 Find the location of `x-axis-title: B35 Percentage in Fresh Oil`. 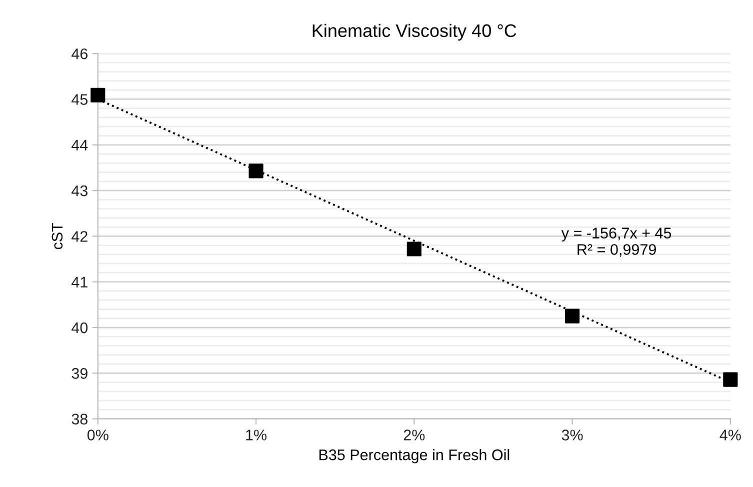

x-axis-title: B35 Percentage in Fresh Oil is located at coordinates (414, 456).